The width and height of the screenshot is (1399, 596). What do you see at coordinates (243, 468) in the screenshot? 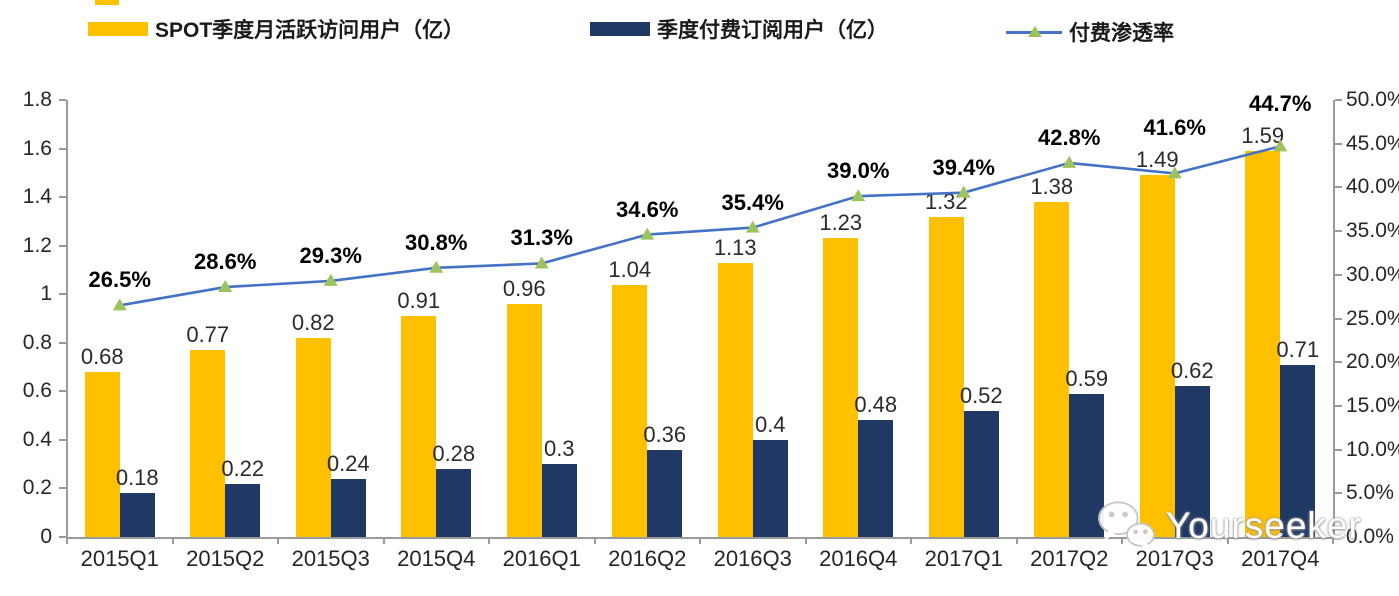
I see `bar-label-subscribers: 0.22` at bounding box center [243, 468].